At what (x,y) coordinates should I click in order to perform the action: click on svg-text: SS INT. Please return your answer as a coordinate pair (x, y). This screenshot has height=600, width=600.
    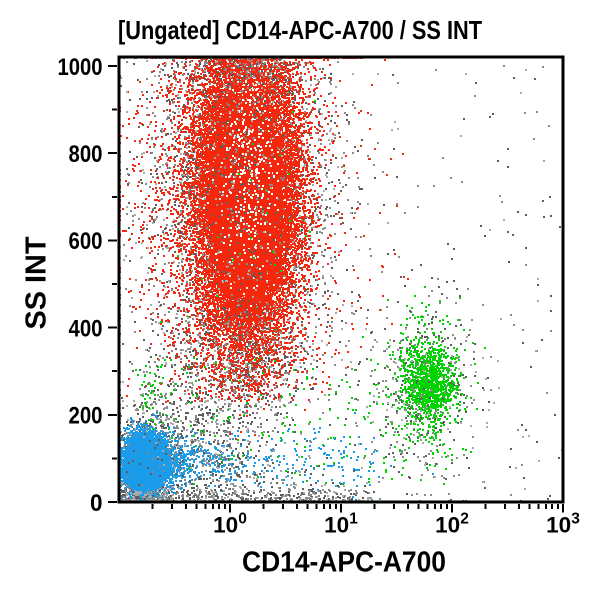
    Looking at the image, I should click on (37, 282).